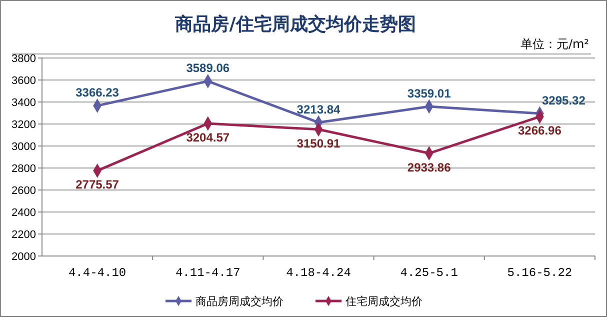 This screenshot has height=321, width=611. Describe the element at coordinates (539, 273) in the screenshot. I see `x-tick-label: 5.16-5.22` at that location.